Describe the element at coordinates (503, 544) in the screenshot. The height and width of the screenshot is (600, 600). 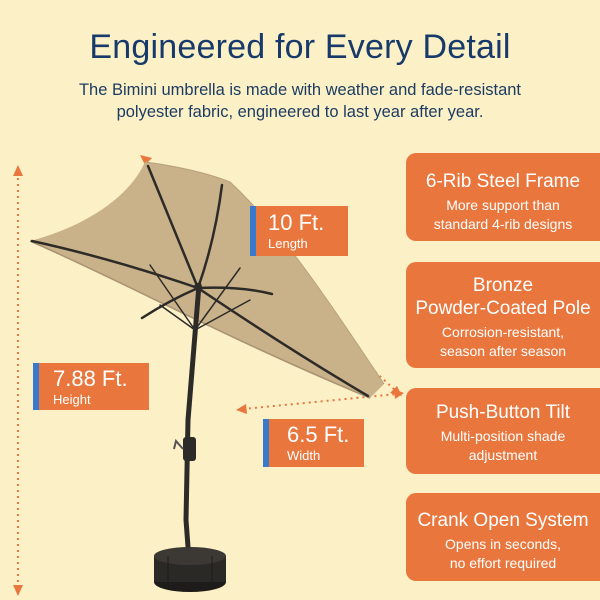
I see `feature-desc-line: Opens in seconds,` at that location.